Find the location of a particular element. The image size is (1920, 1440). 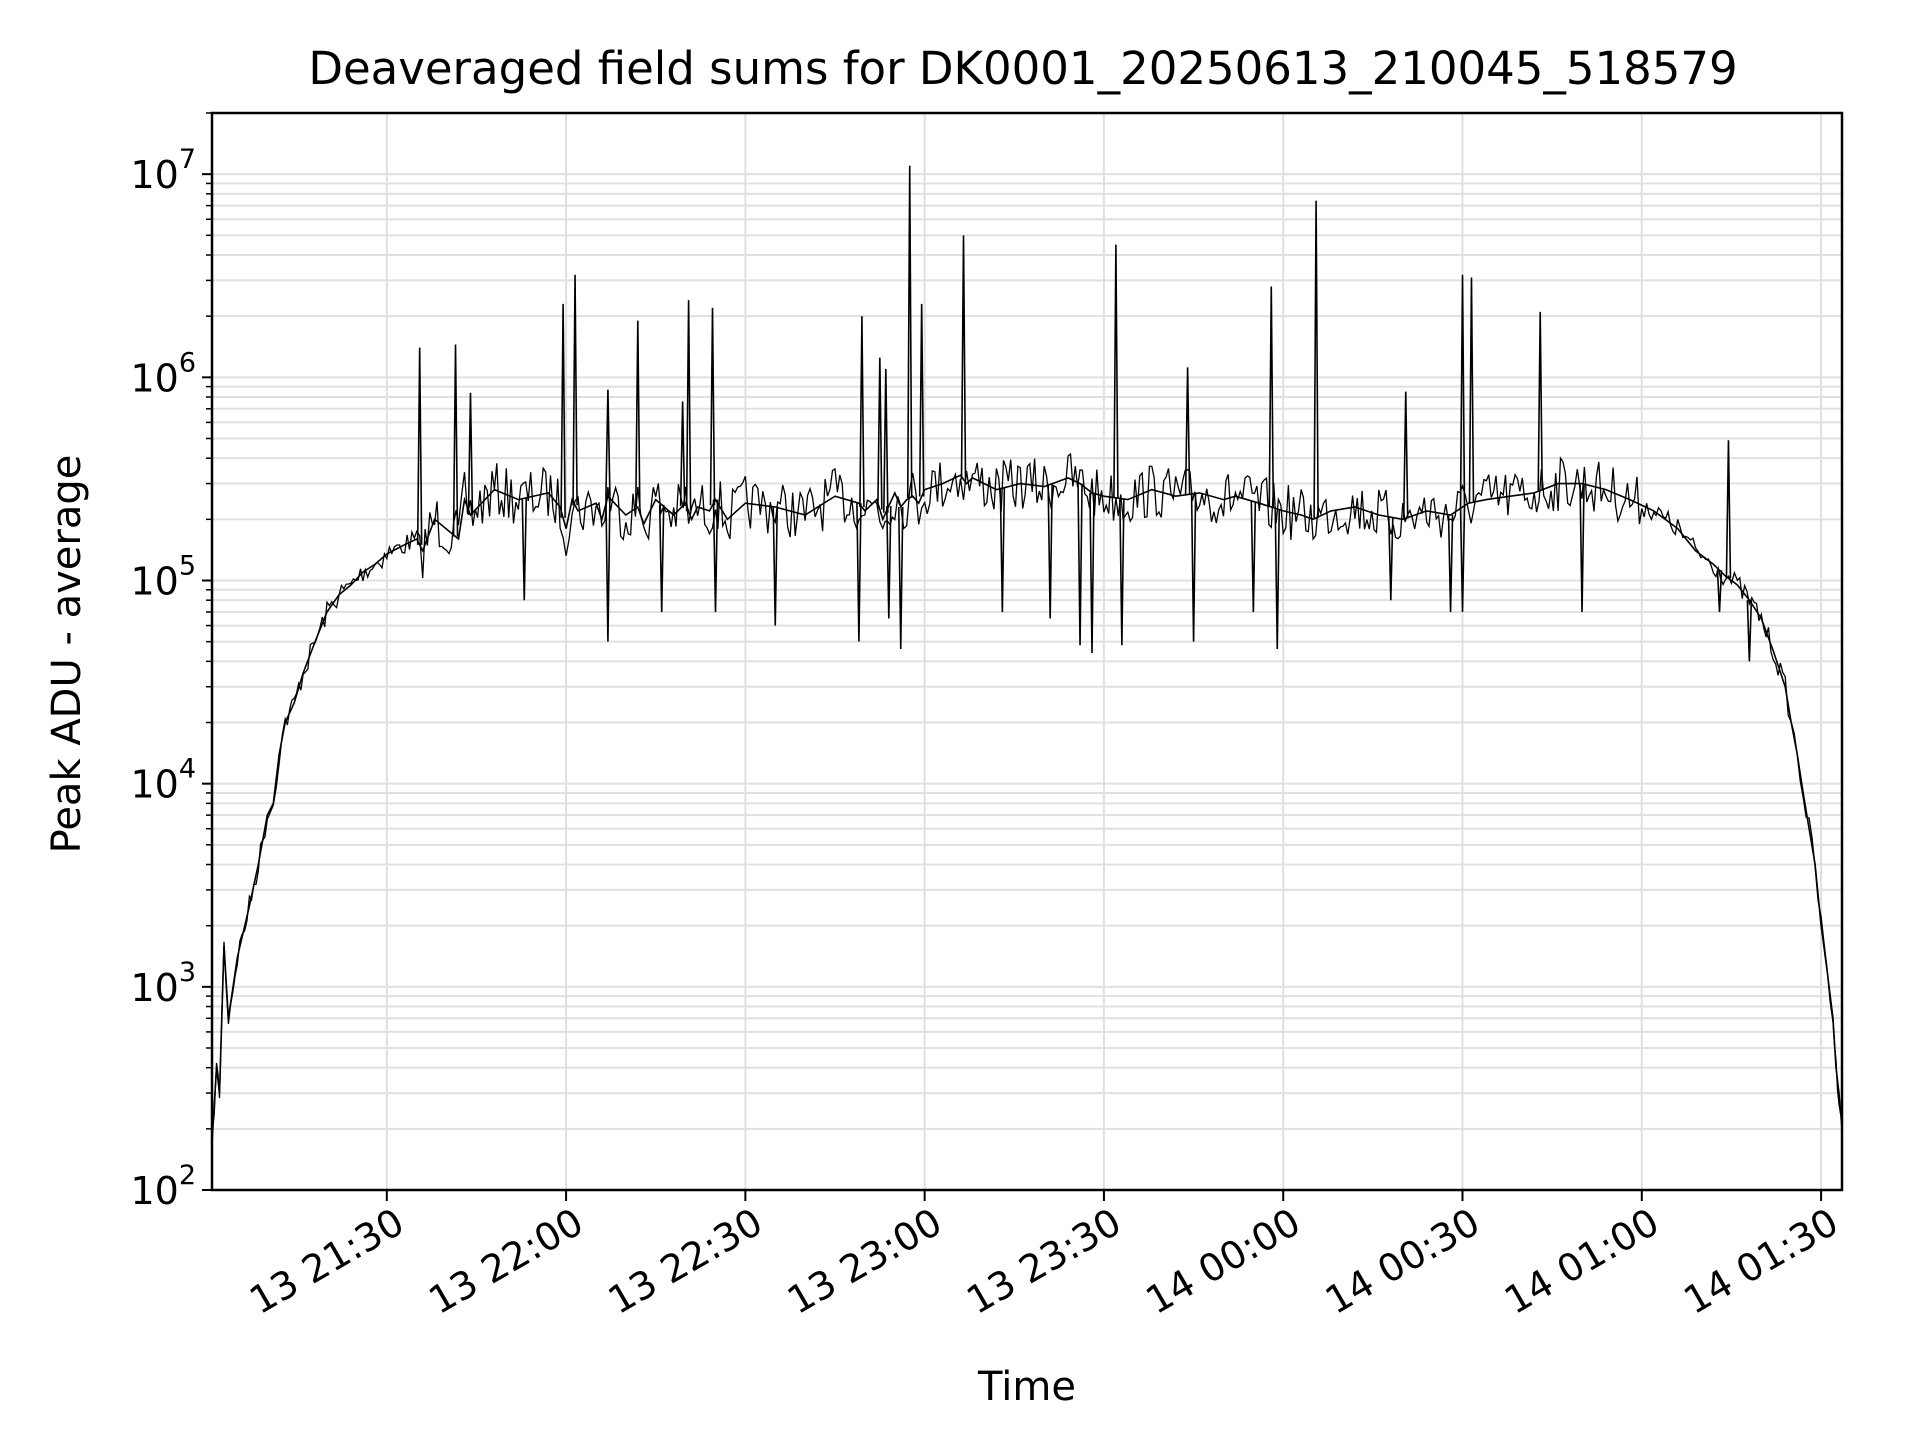

y-axis-label: Peak ADU - average is located at coordinates (67, 654).